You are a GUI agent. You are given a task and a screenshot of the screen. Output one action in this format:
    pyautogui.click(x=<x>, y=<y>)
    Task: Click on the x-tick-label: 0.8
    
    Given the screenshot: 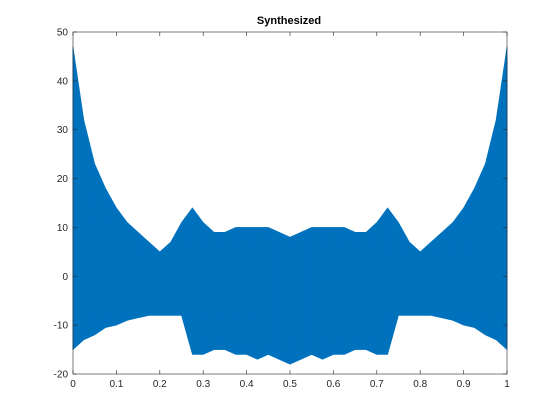 What is the action you would take?
    pyautogui.click(x=420, y=384)
    